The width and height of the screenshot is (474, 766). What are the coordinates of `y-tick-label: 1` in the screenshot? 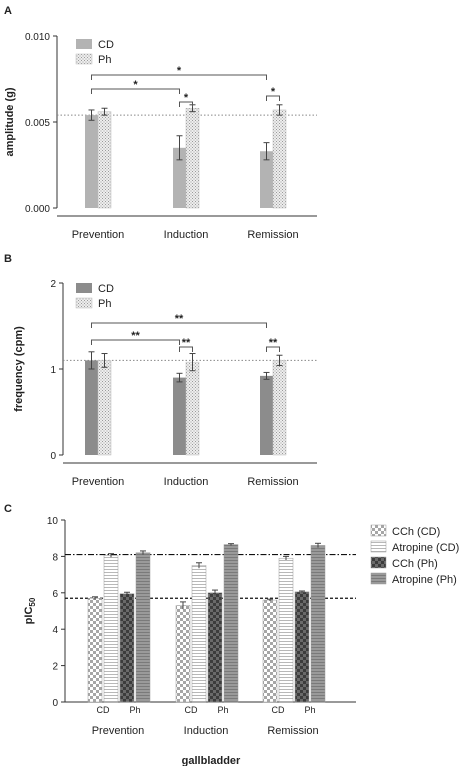 It's located at (53, 370).